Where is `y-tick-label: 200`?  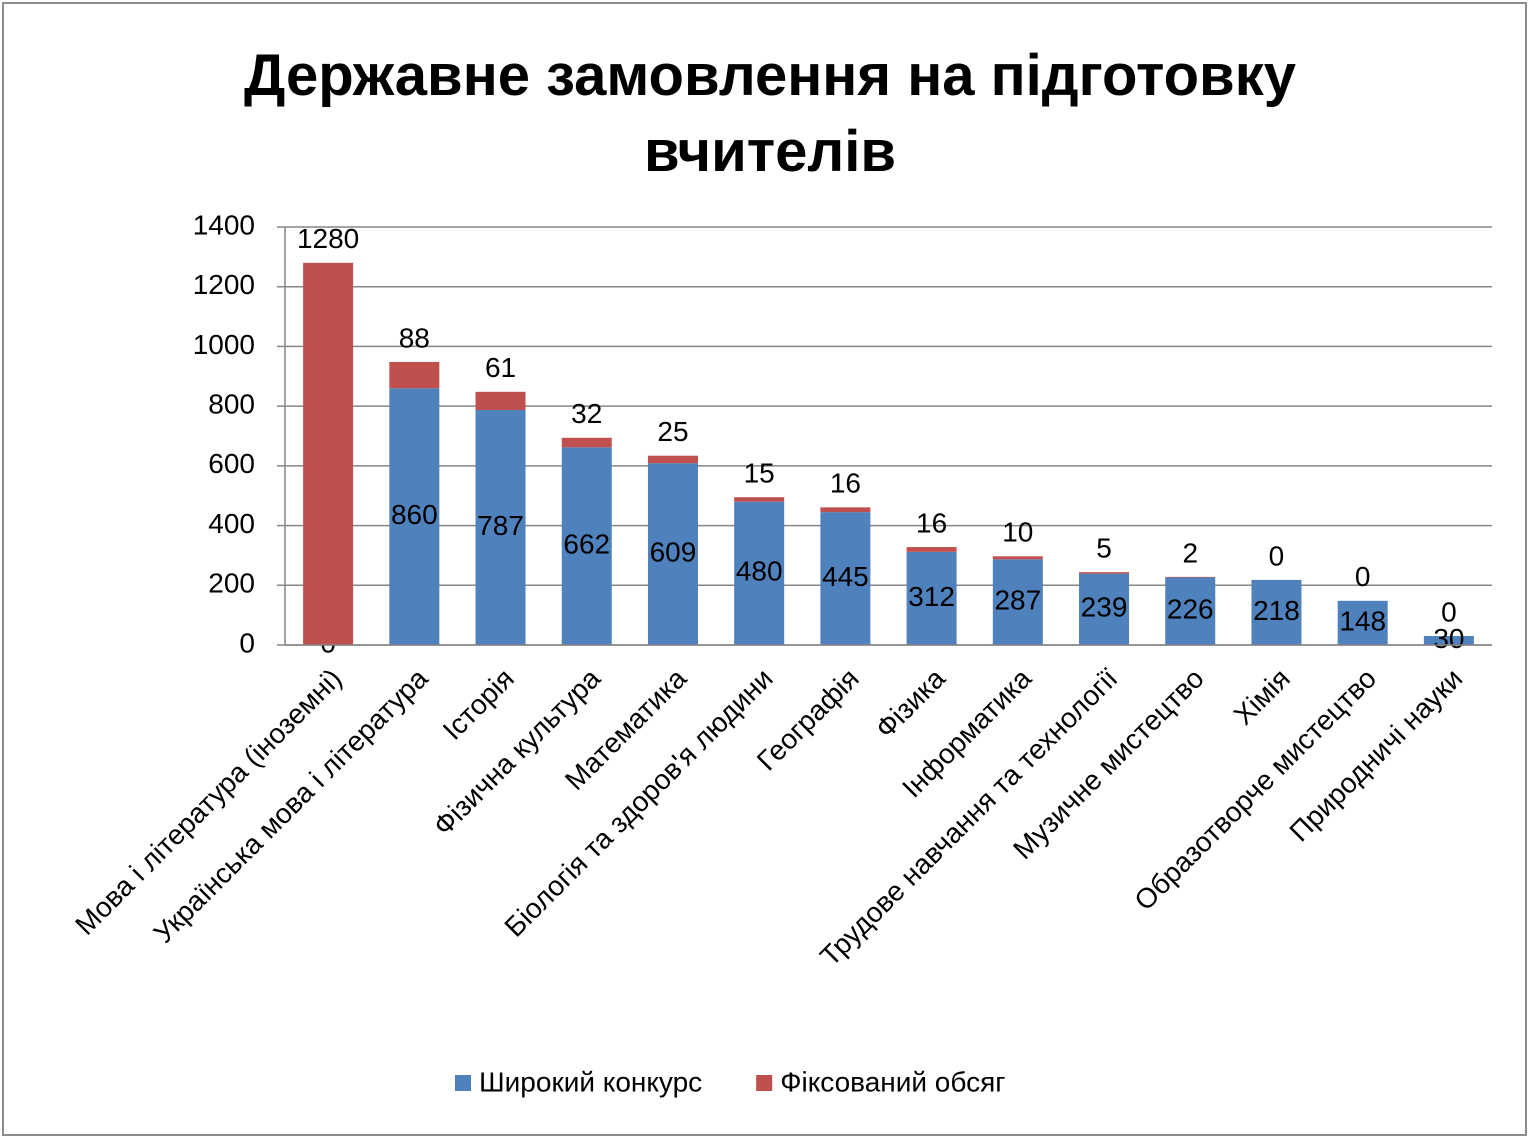 y-tick-label: 200 is located at coordinates (231, 583).